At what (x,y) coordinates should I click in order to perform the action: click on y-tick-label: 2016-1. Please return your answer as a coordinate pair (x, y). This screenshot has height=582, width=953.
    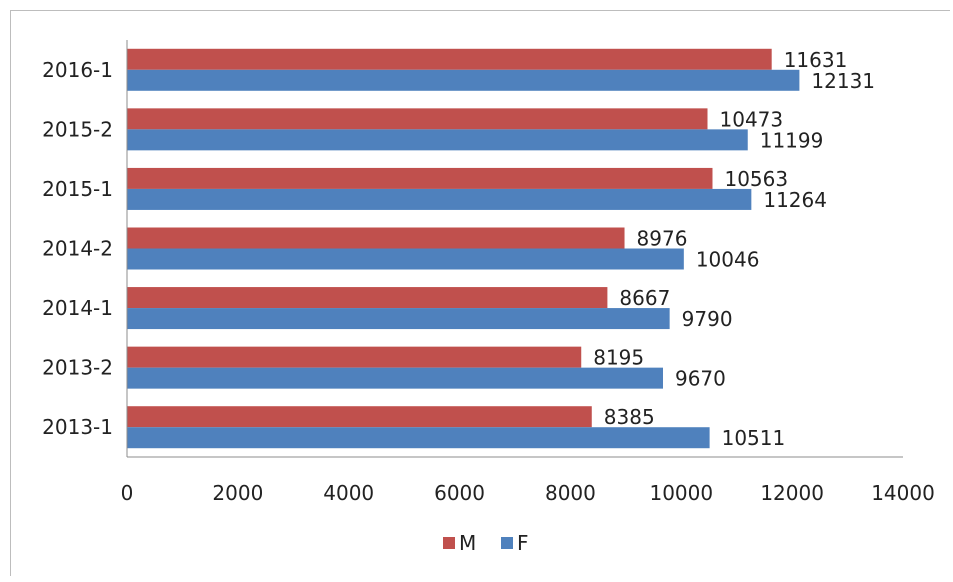
    Looking at the image, I should click on (77, 70).